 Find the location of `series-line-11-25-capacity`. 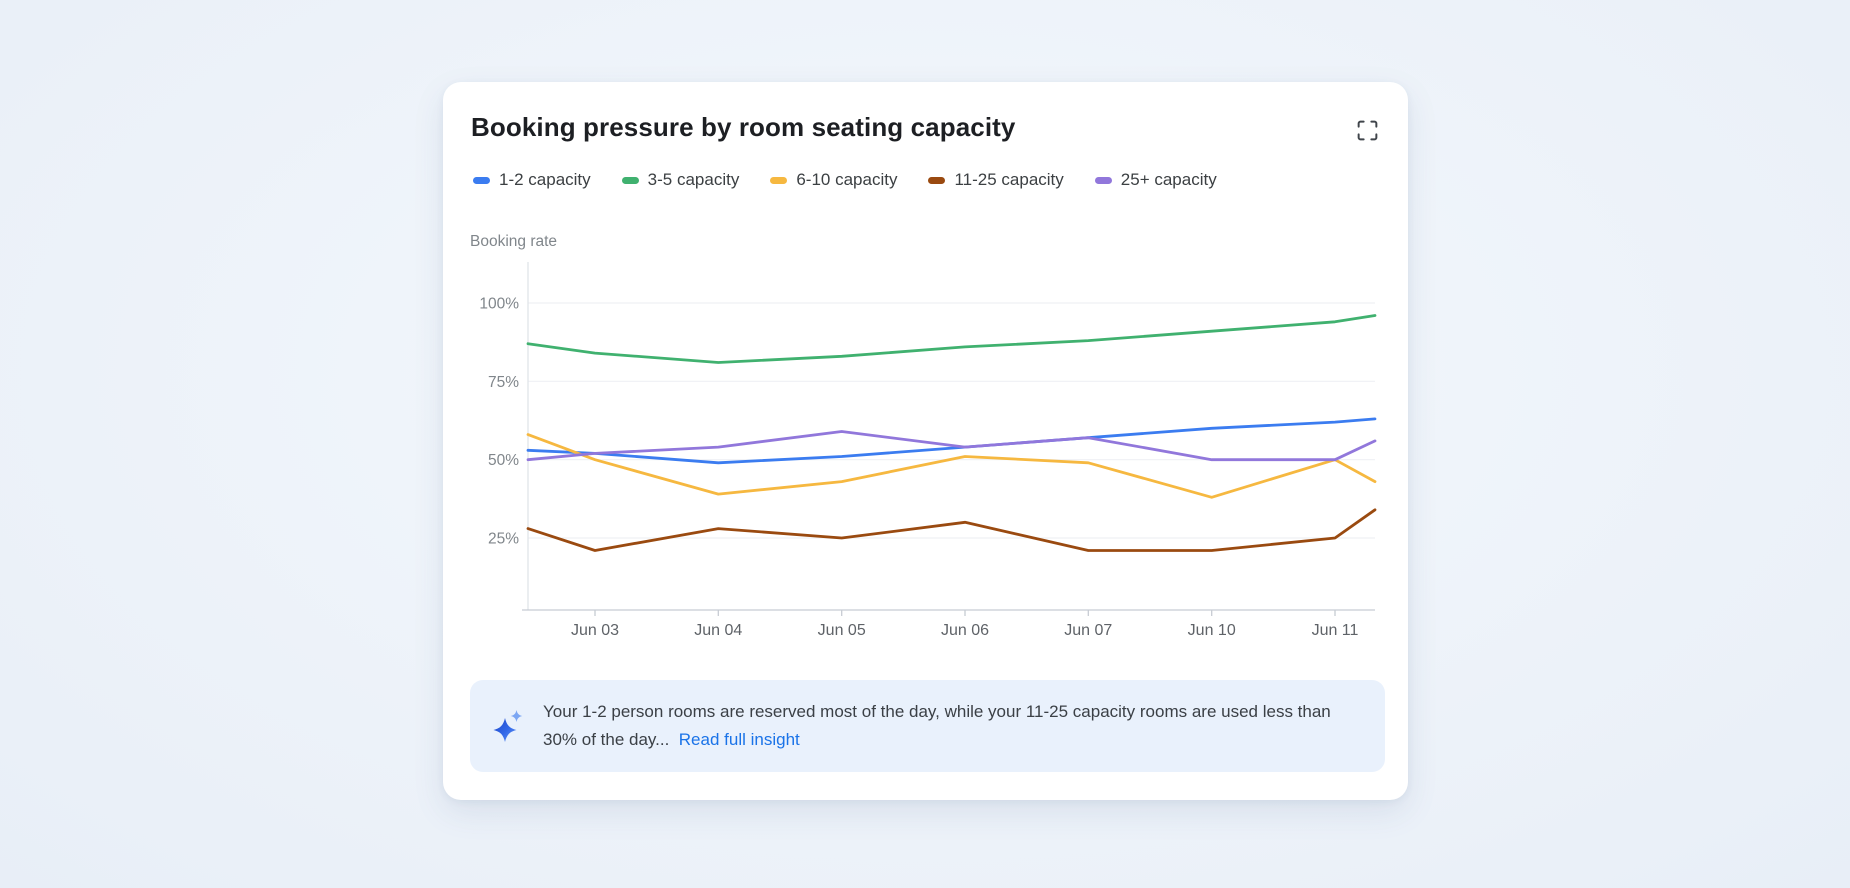

series-line-11-25-capacity is located at coordinates (951, 530).